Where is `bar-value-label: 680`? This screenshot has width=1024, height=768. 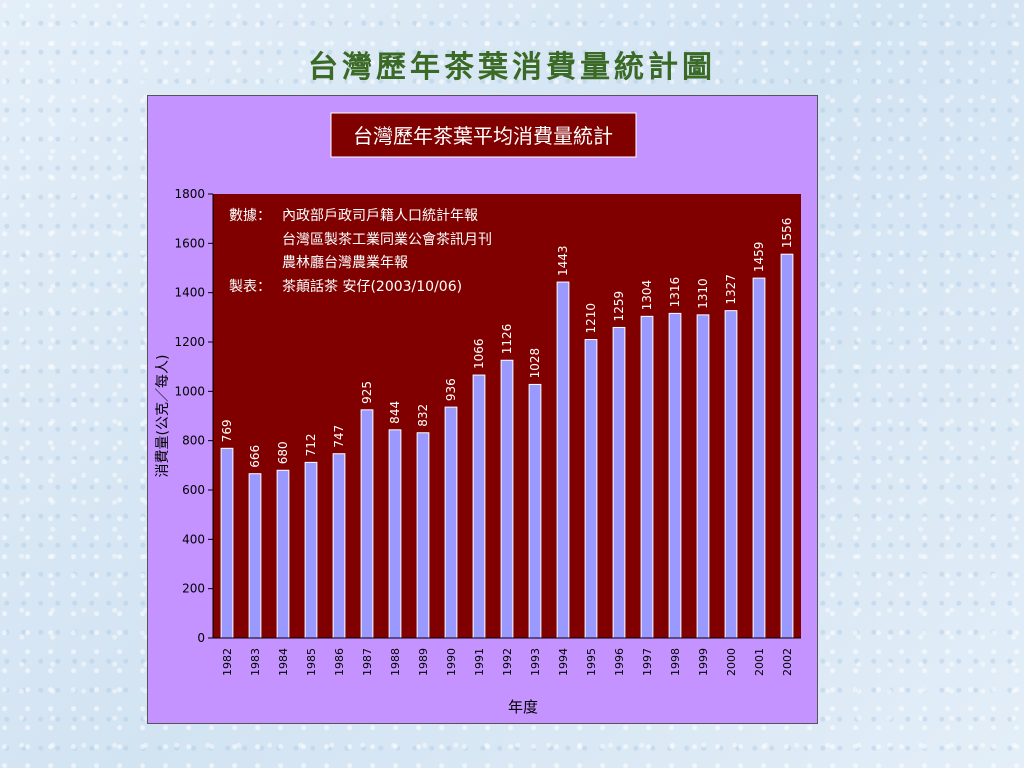
bar-value-label: 680 is located at coordinates (283, 452).